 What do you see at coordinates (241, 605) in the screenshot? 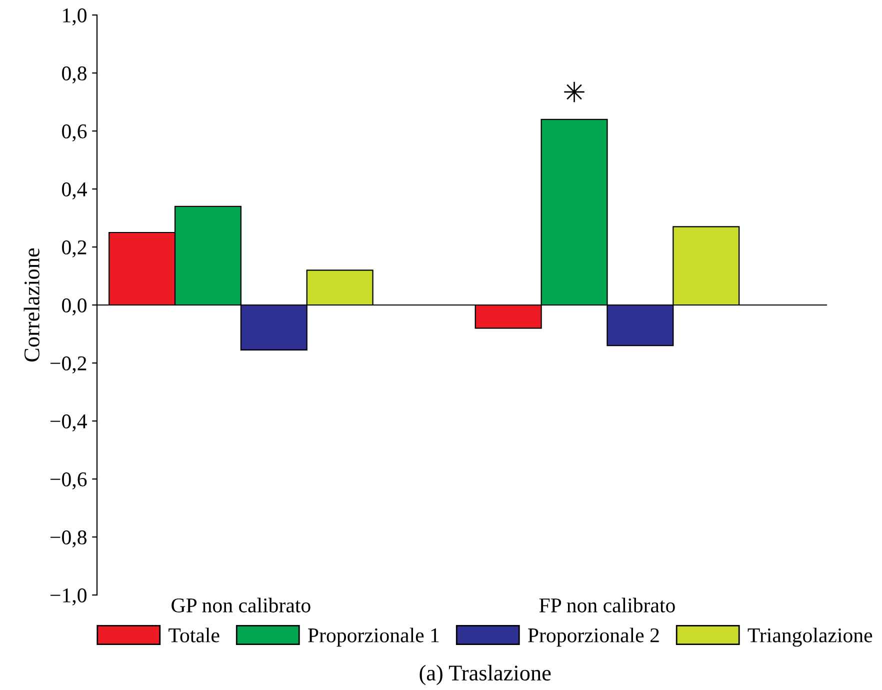
I see `x-tick-label: GP non calibrato` at bounding box center [241, 605].